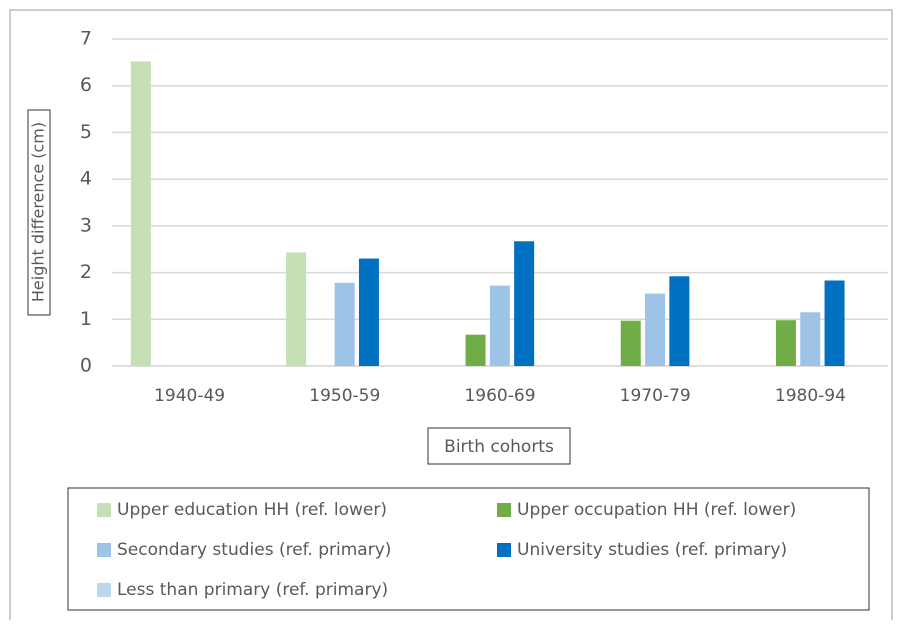  I want to click on y-tick-label: 0, so click(86, 366).